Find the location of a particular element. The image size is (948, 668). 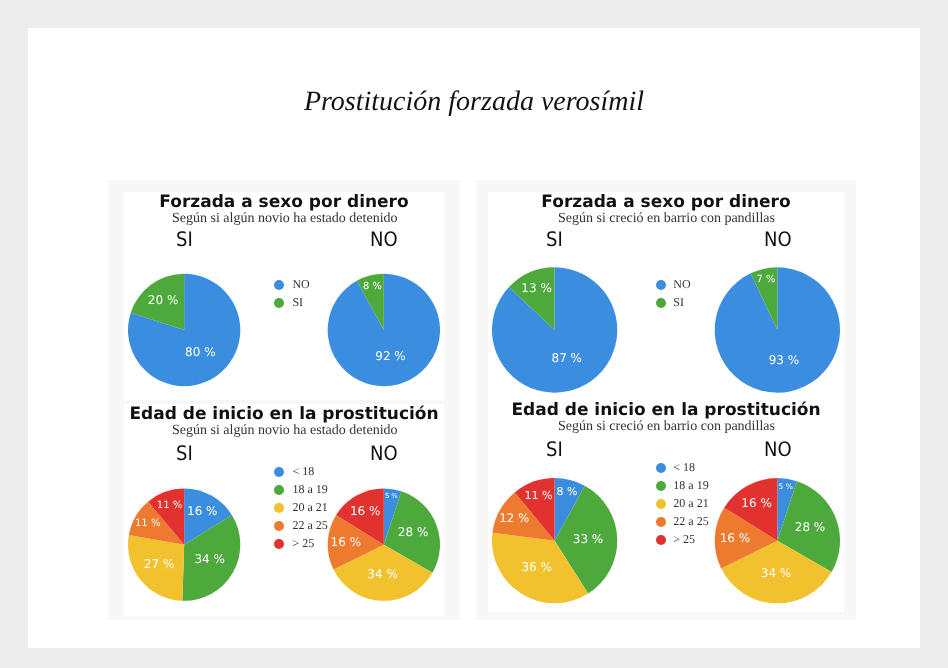

text: Prostitución forzada verosímil is located at coordinates (474, 104).